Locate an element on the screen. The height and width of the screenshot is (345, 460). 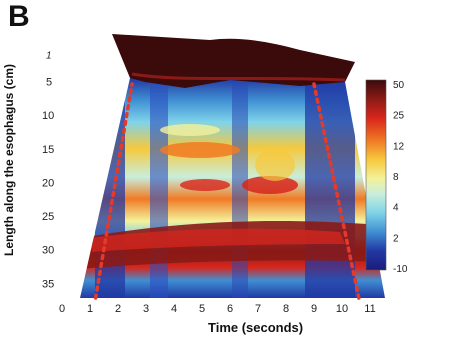
y-tick-label: 15 is located at coordinates (48, 150).